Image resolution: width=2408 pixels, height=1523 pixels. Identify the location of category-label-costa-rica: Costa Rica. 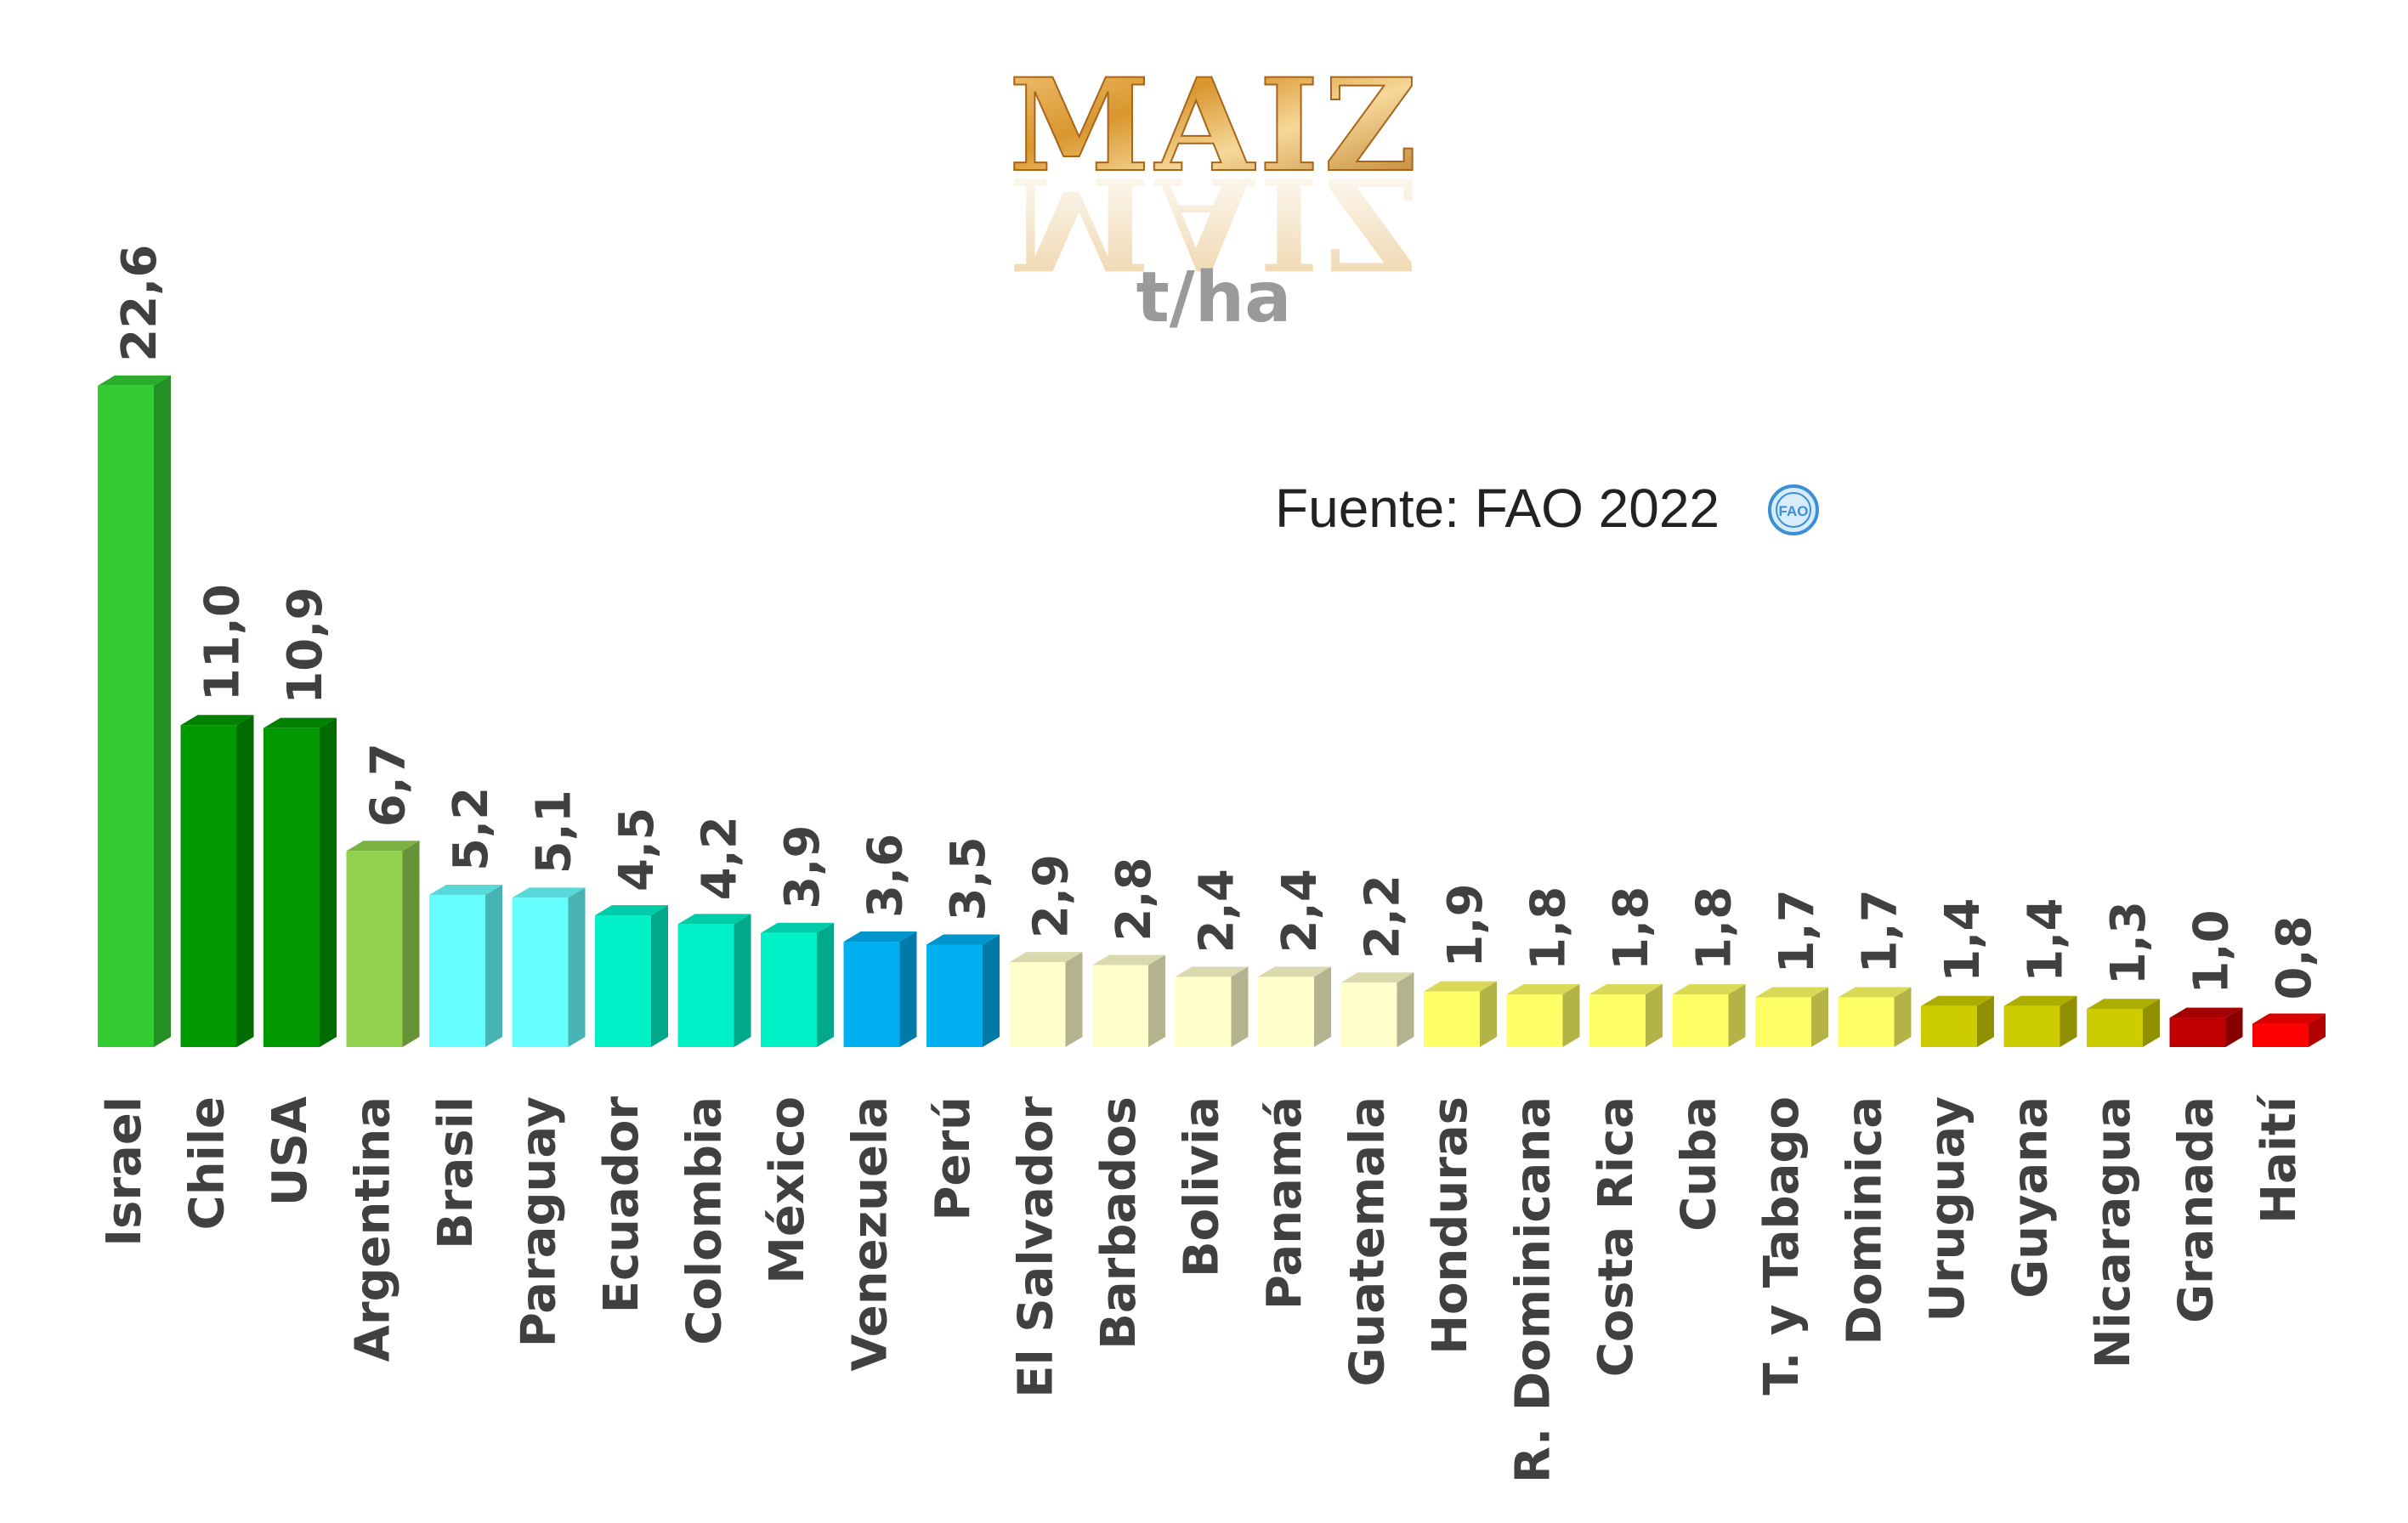
(1617, 1236).